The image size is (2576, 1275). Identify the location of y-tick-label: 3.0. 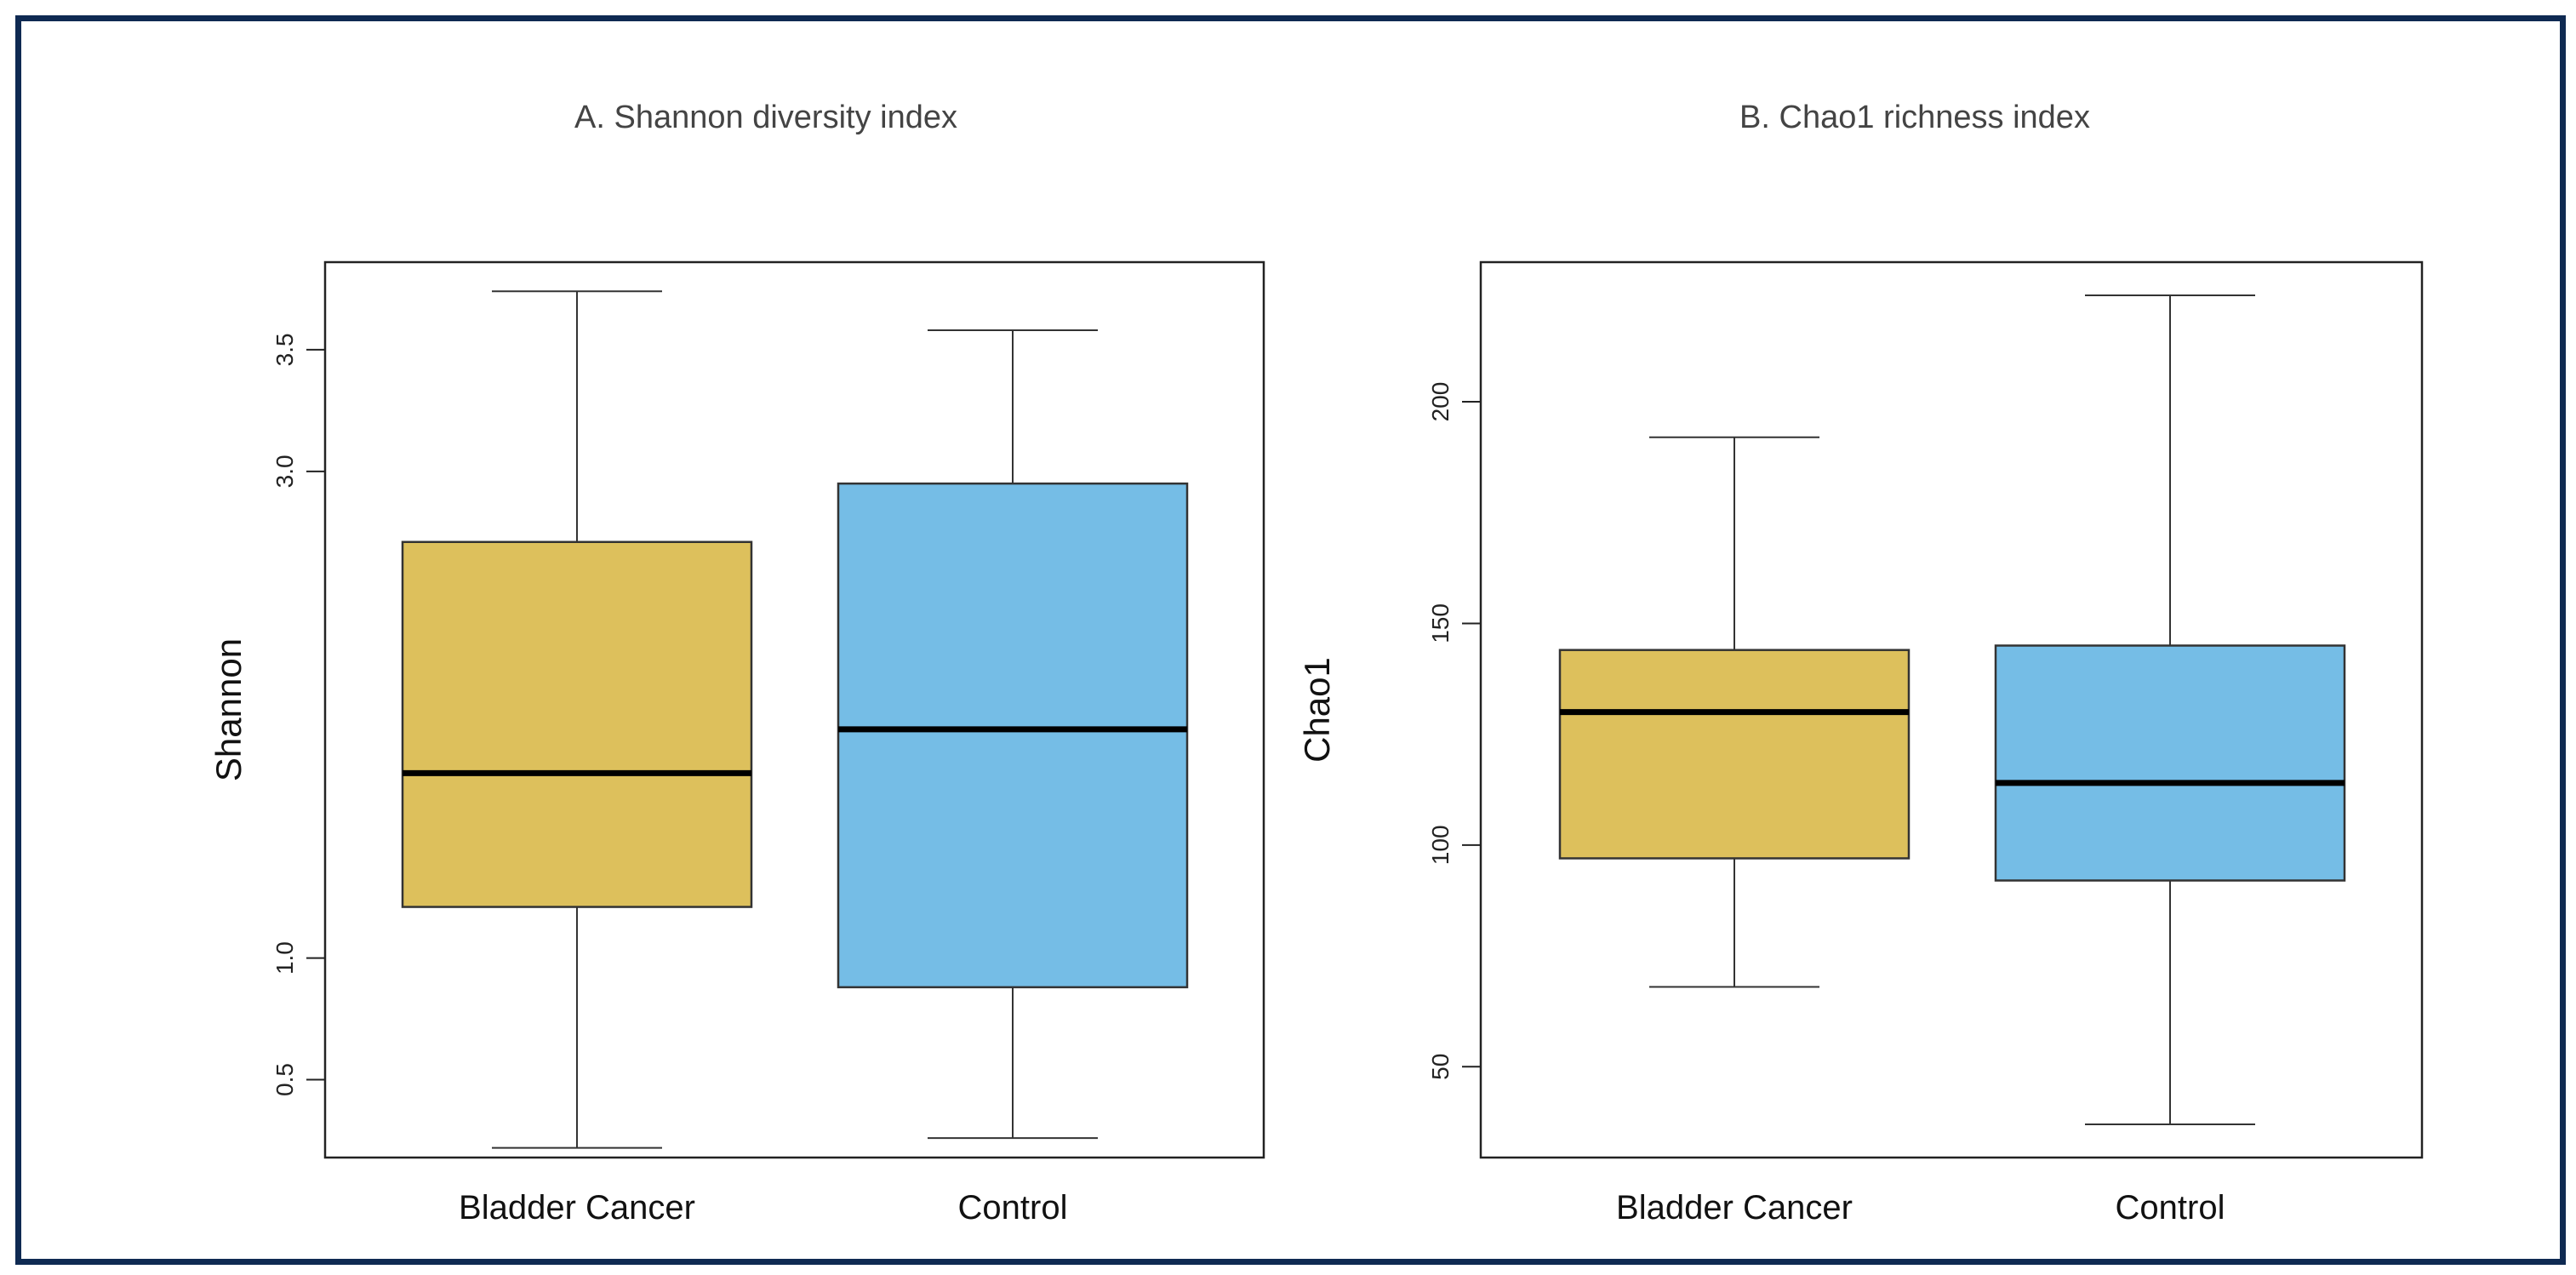
(284, 471).